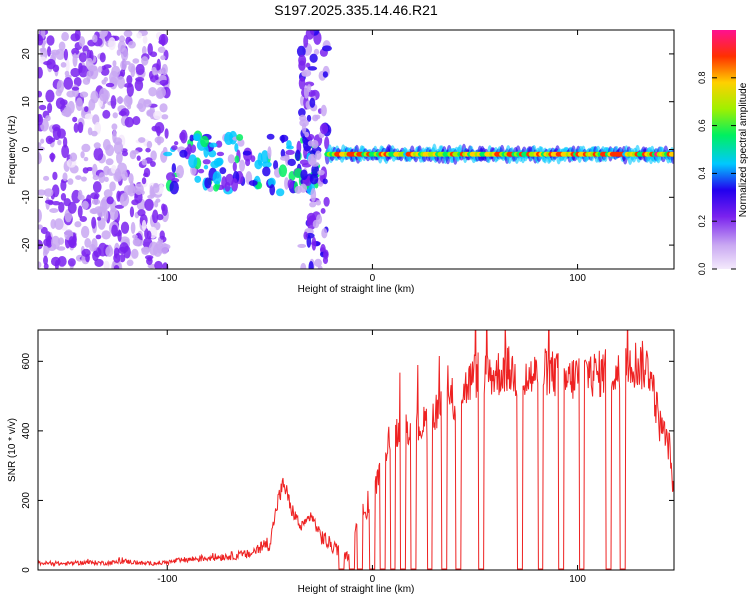 This screenshot has width=750, height=605. Describe the element at coordinates (373, 579) in the screenshot. I see `snr-x-tick-label: 0` at that location.